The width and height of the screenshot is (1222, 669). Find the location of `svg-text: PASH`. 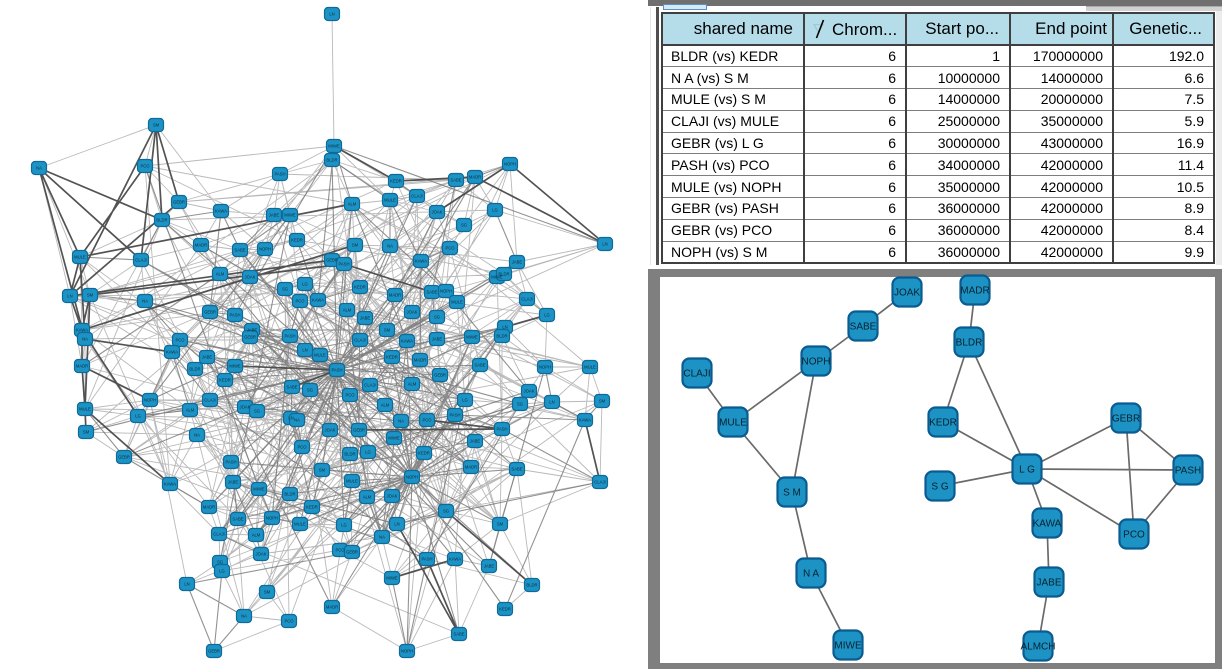

svg-text: PASH is located at coordinates (230, 462).